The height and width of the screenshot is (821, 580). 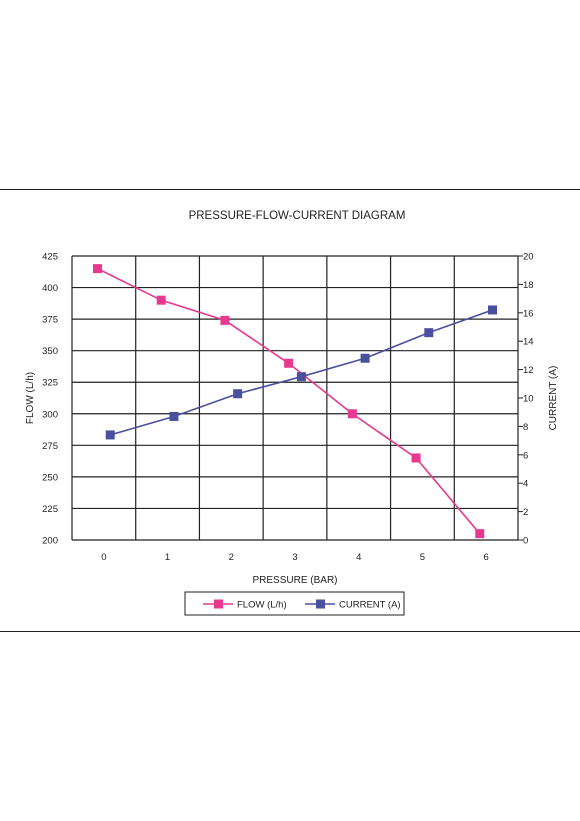 What do you see at coordinates (525, 512) in the screenshot?
I see `y-right-tick-label: 2` at bounding box center [525, 512].